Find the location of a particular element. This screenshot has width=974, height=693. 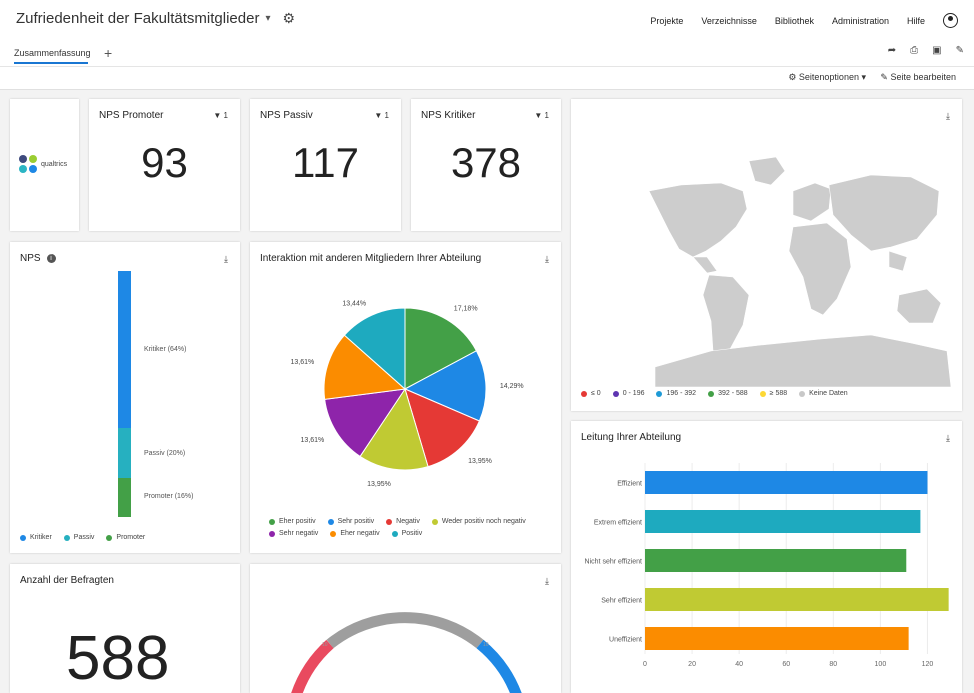

legend-item: 392 - 588 is located at coordinates (728, 393).